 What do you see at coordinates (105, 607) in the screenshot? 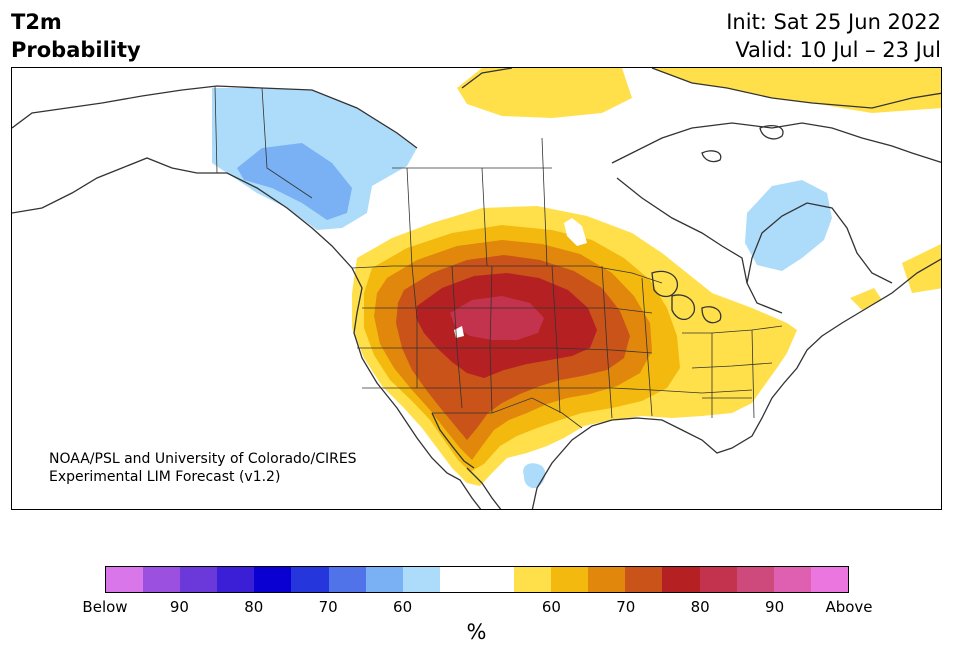
I see `colorbar-tick-label: Below` at bounding box center [105, 607].